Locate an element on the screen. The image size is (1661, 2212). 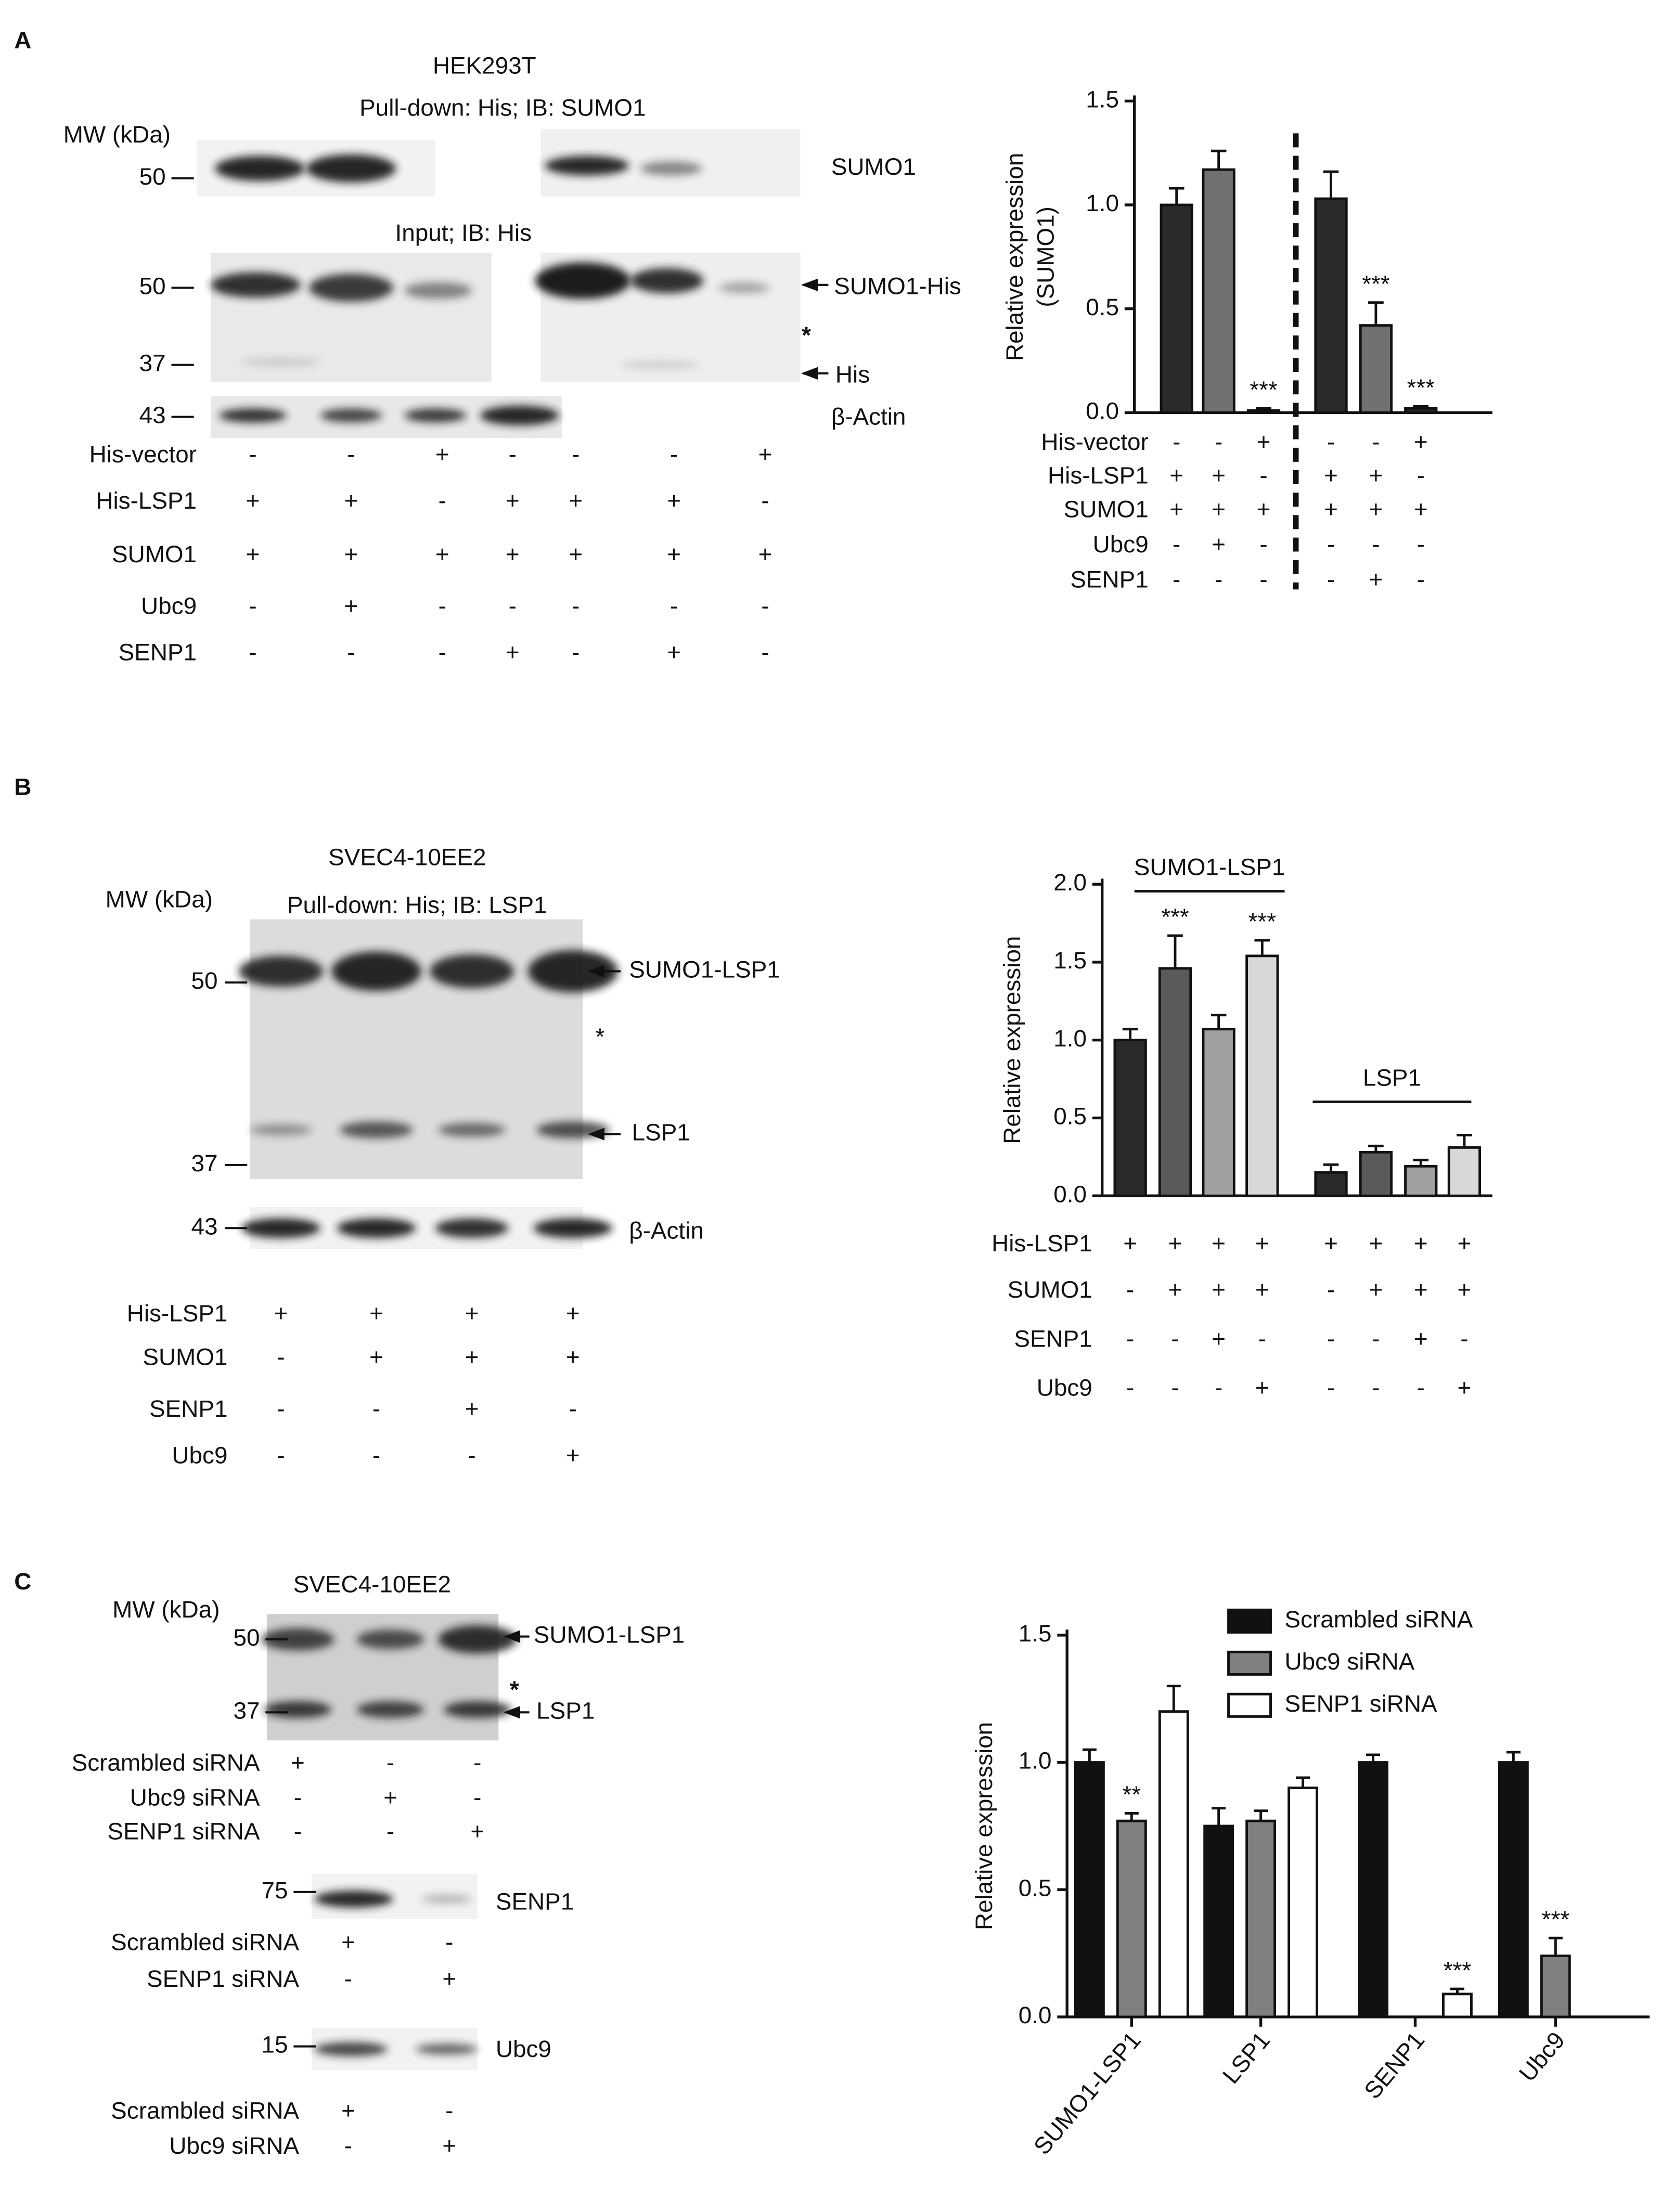
panel-letter: A is located at coordinates (22, 40).